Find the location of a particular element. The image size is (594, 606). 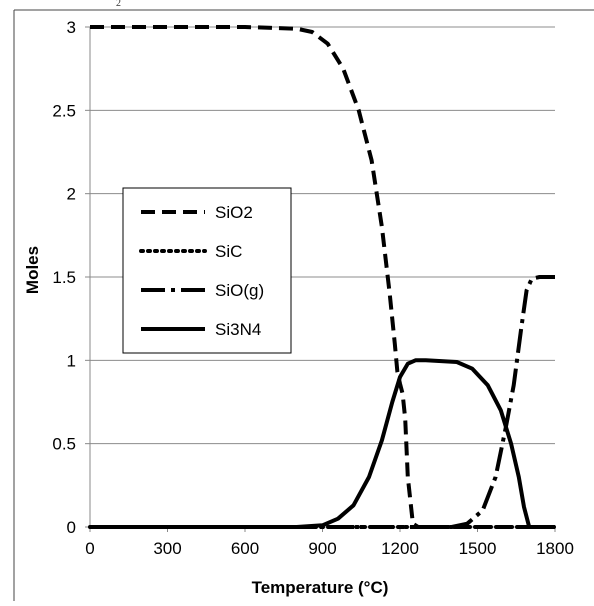

legend-label-2: SiO(g) is located at coordinates (239, 290).